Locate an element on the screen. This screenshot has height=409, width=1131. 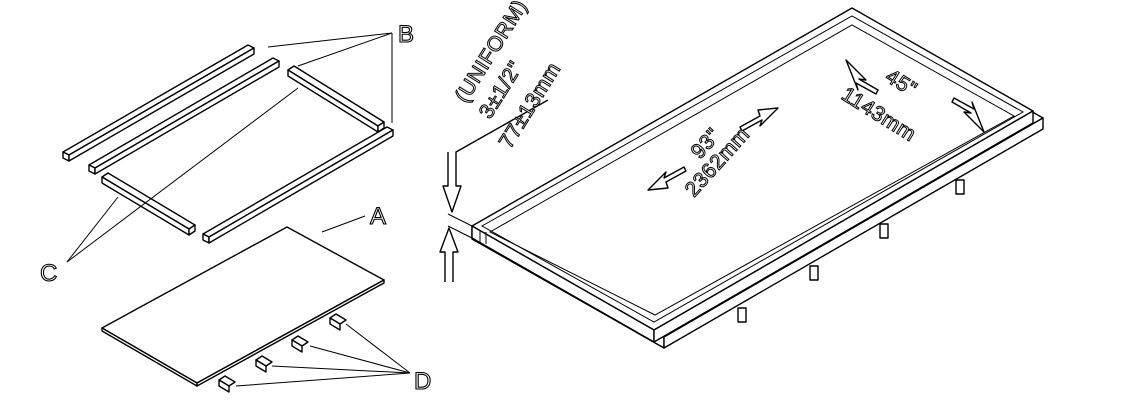
bottom-sleepers is located at coordinates (282, 353).